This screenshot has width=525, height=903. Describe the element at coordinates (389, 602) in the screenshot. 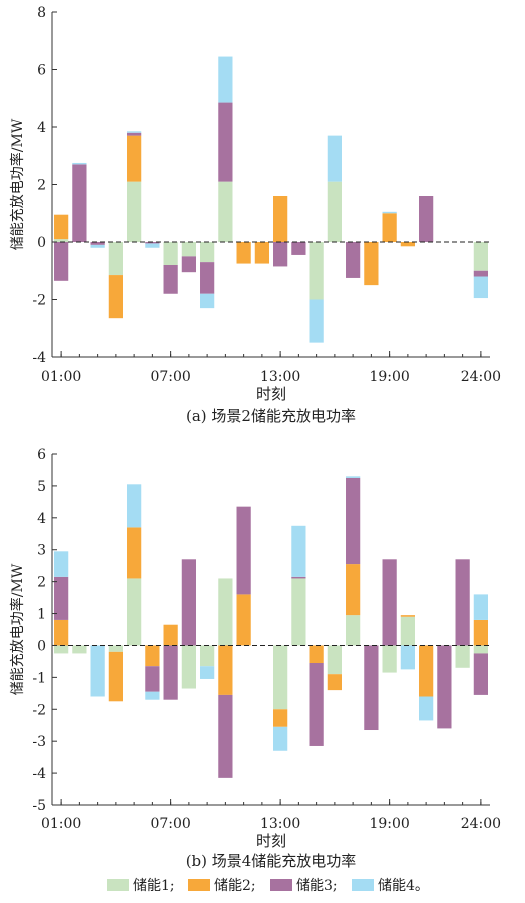

I see `bar-s3-t19` at that location.